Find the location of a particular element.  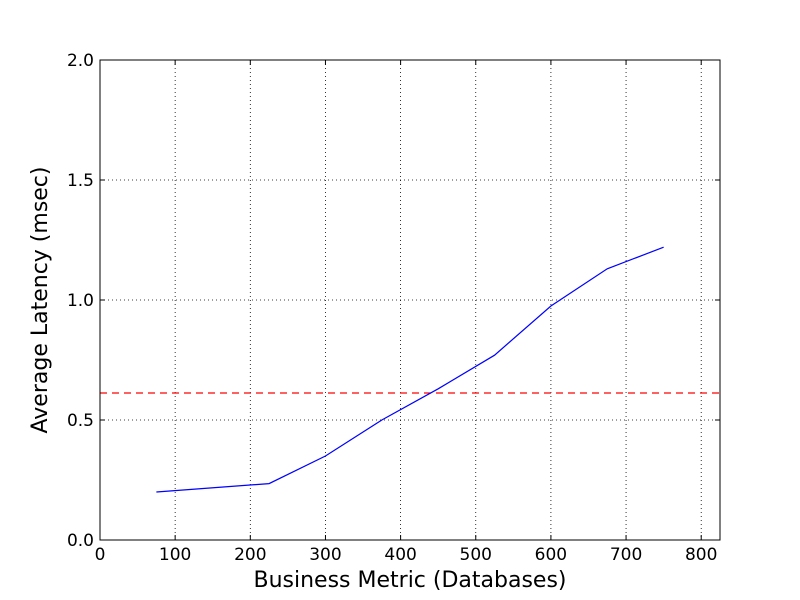

x-tick-label: 500 is located at coordinates (476, 555).